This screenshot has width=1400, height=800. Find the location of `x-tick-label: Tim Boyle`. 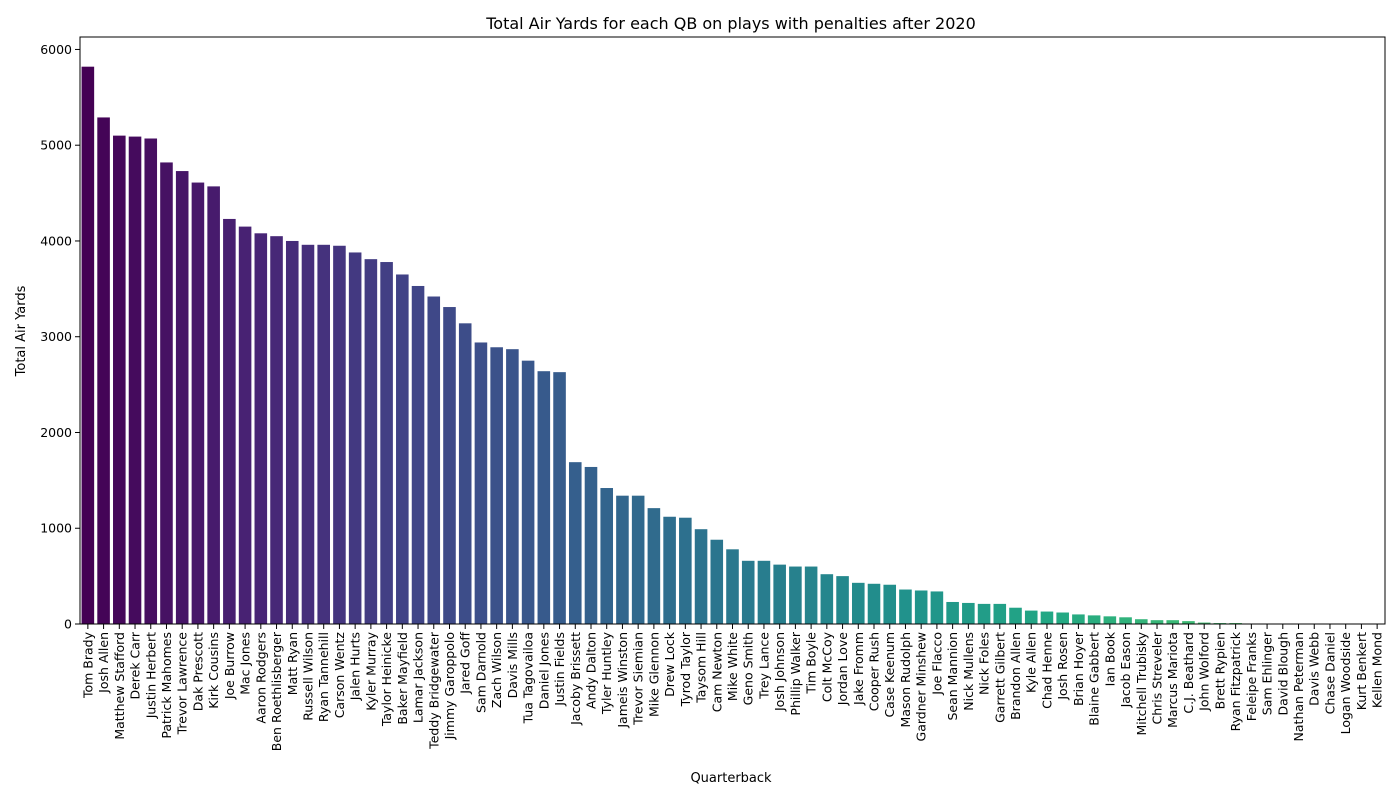

x-tick-label: Tim Boyle is located at coordinates (811, 663).